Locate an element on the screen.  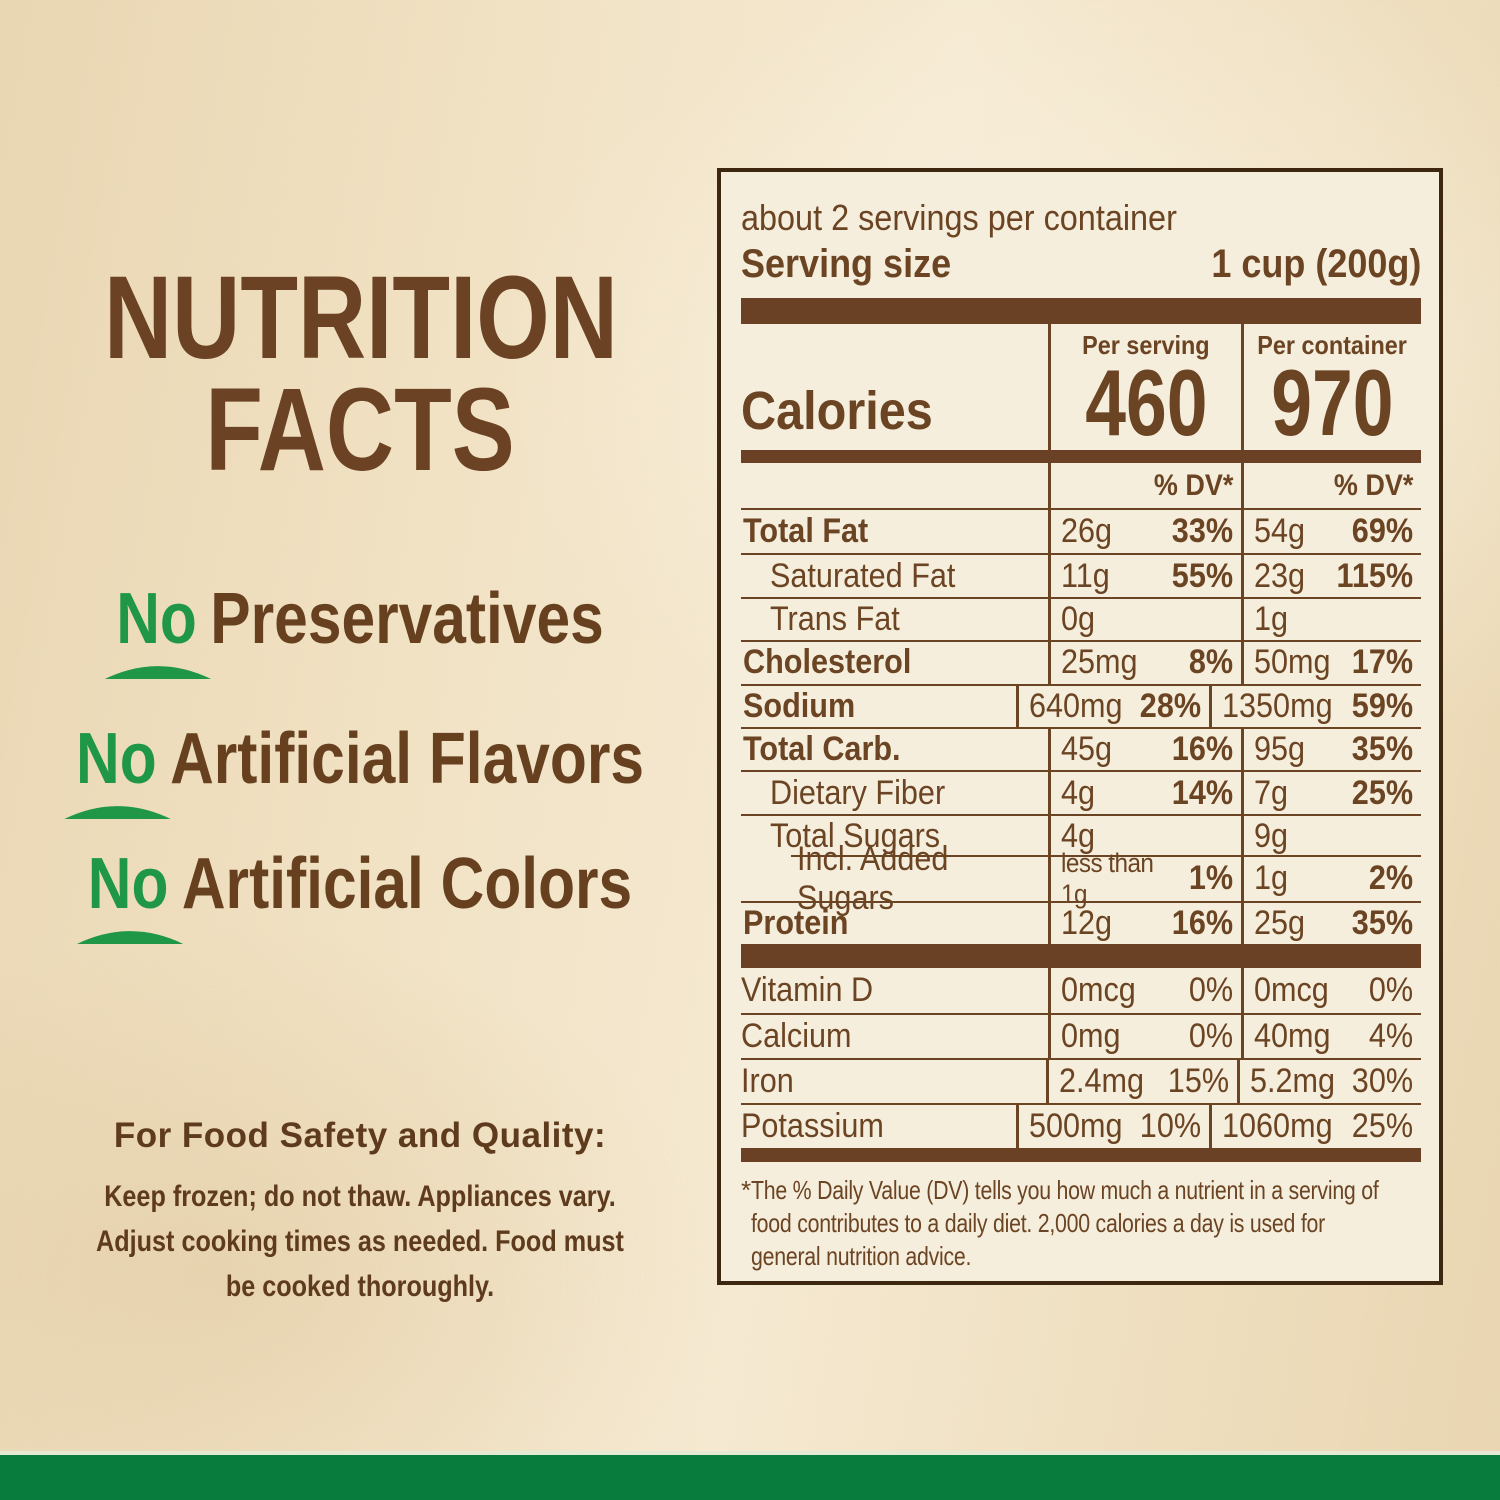
calories-per-serving-cell: Per serving 460 is located at coordinates (1144, 387).